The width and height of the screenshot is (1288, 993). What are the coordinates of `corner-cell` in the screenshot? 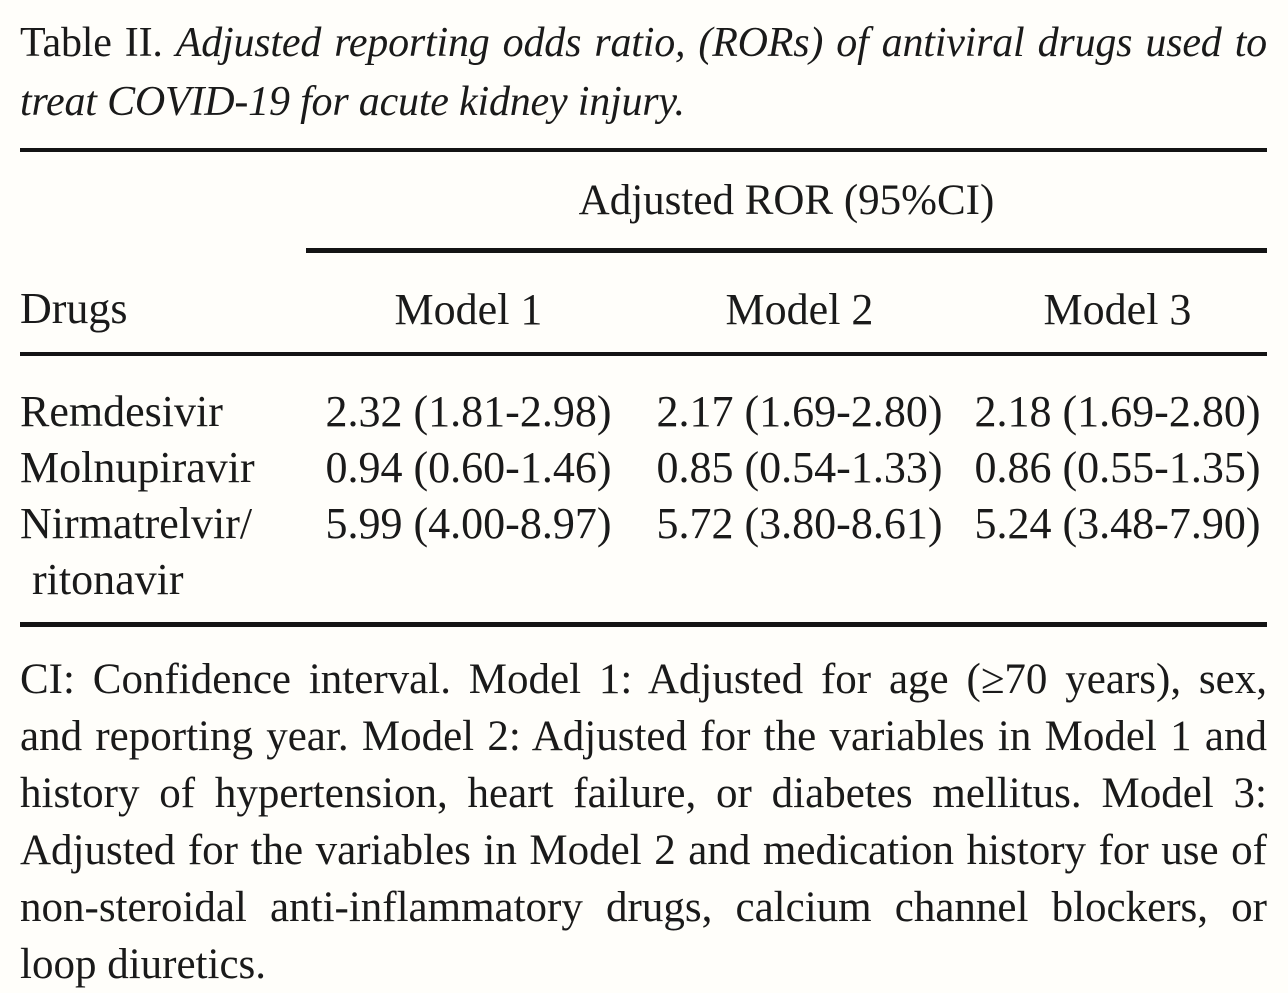 It's located at (163, 200).